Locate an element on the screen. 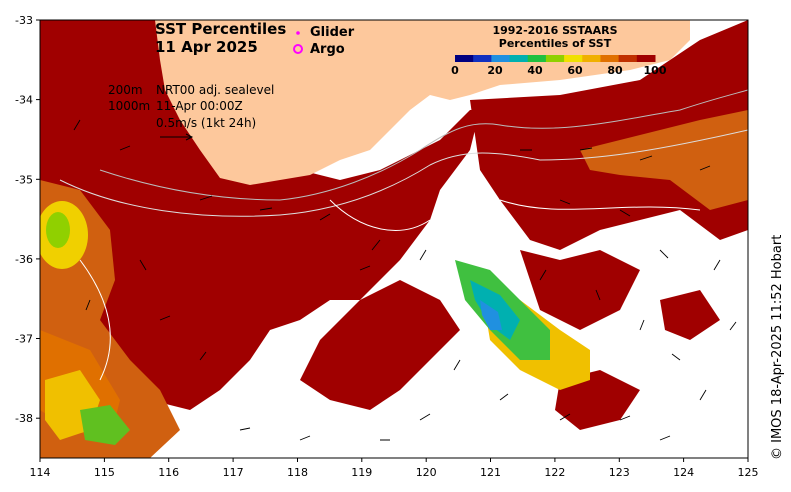 The image size is (791, 492). map-title: SST Percentiles 11 Apr 2025 is located at coordinates (220, 38).